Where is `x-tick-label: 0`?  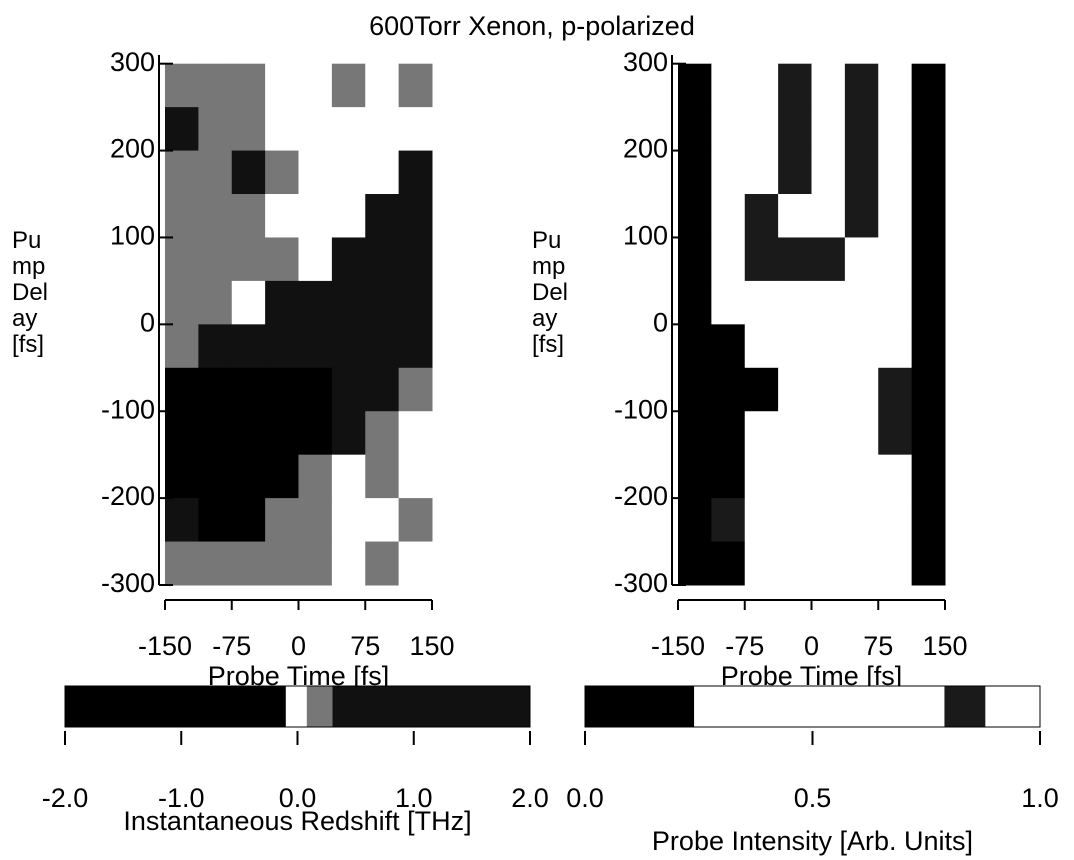
x-tick-label: 0 is located at coordinates (811, 646).